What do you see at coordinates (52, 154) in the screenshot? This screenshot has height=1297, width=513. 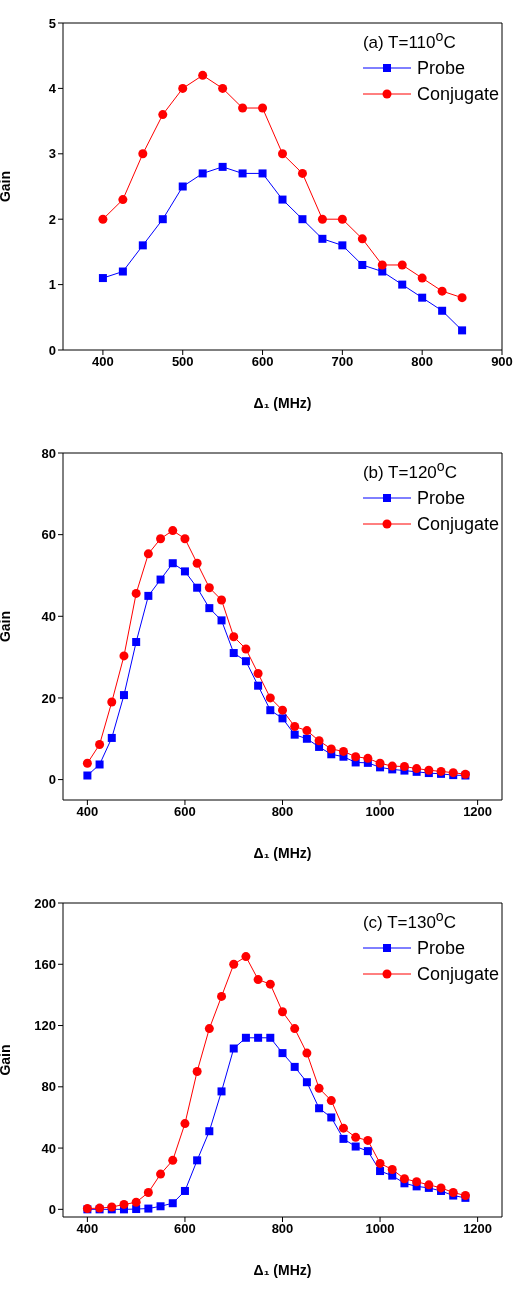 I see `y-tick-label: 3` at bounding box center [52, 154].